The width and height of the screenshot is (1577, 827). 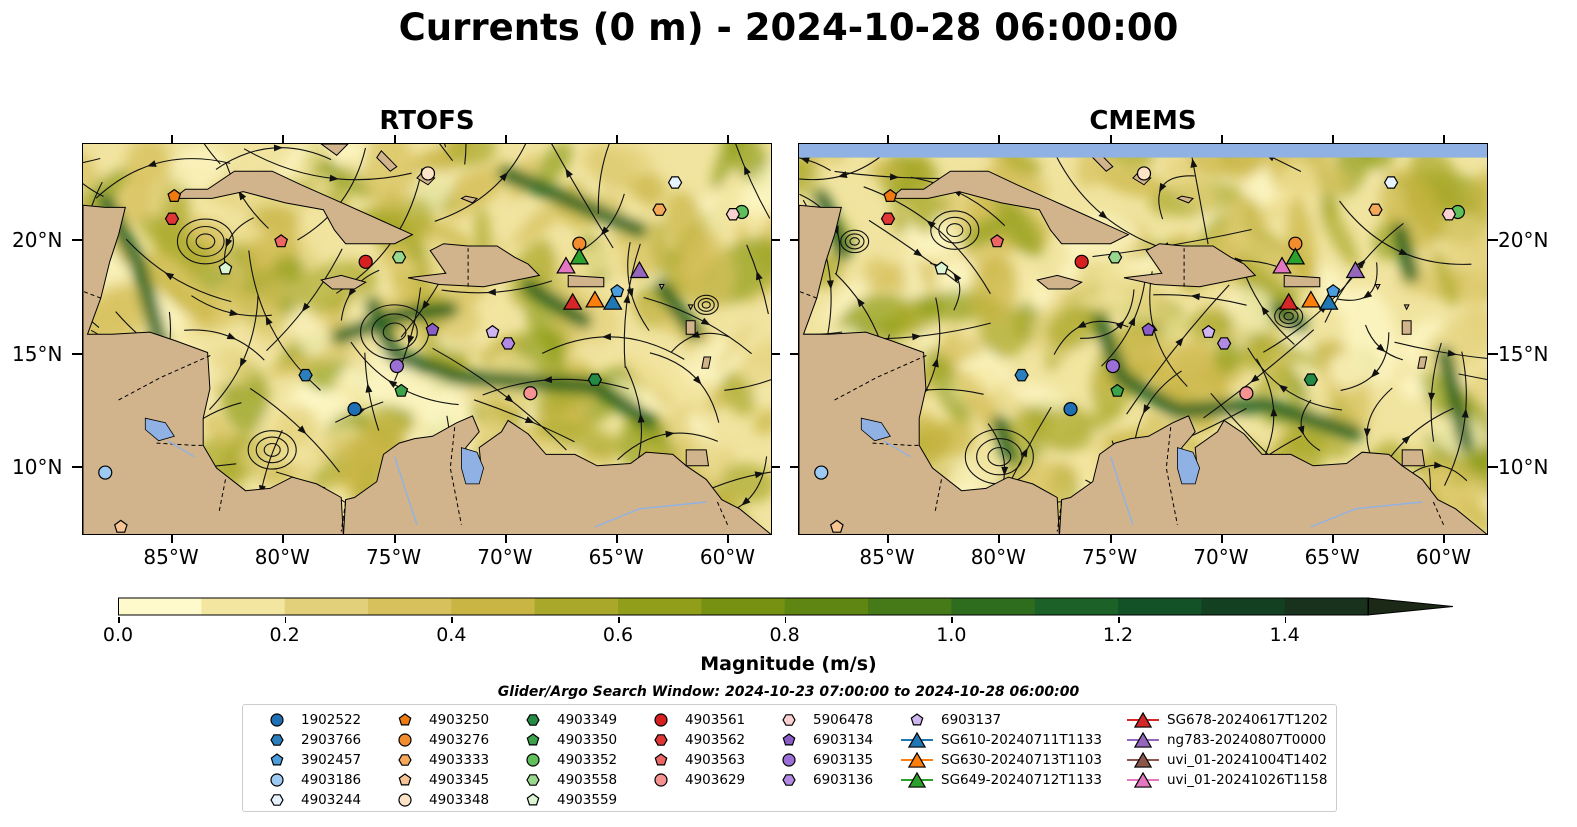 I want to click on colorbar-tick-label: 0.4, so click(x=451, y=635).